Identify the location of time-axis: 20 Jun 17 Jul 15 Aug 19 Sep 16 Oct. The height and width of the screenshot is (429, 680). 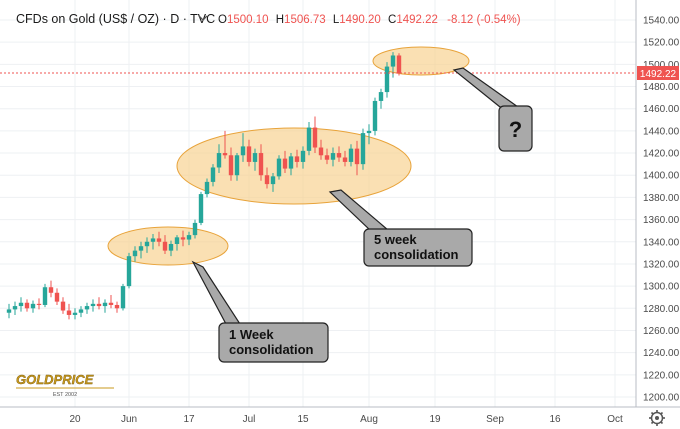
(346, 419).